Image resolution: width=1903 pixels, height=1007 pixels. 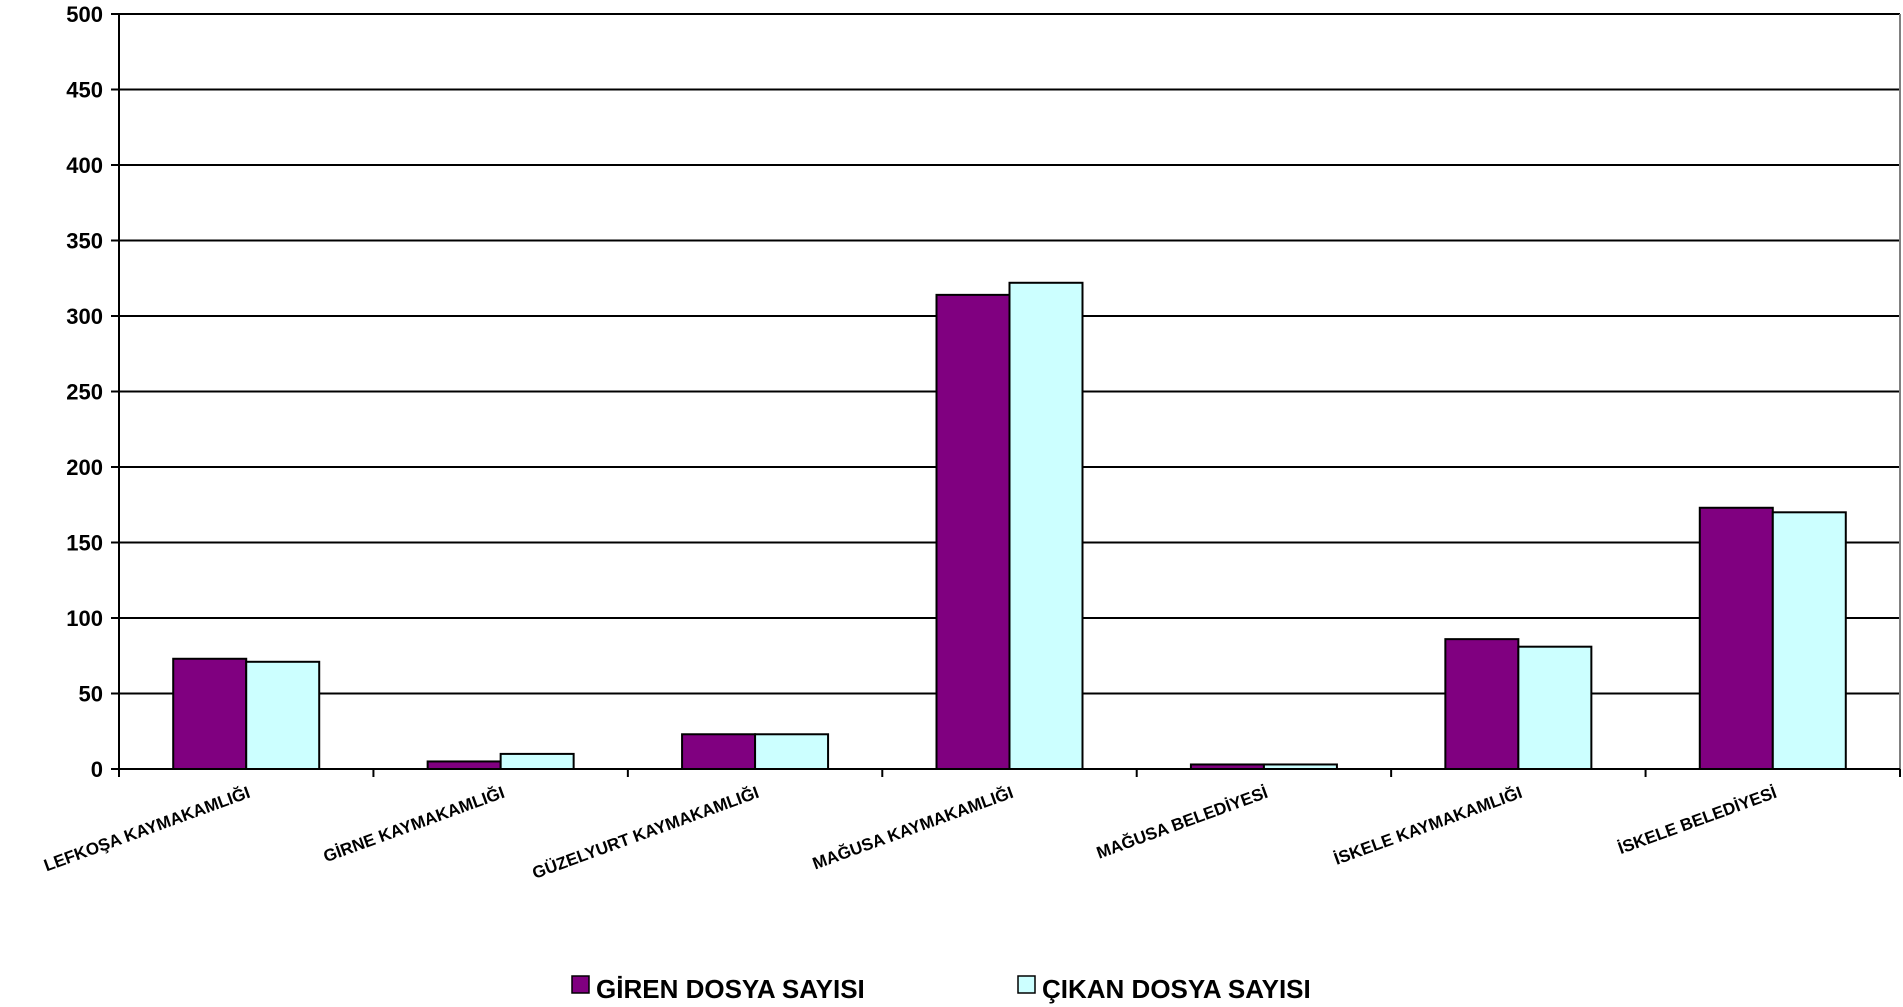 What do you see at coordinates (646, 833) in the screenshot?
I see `x-category-label: GÜZELYURT KAYMAKAMLIĞI` at bounding box center [646, 833].